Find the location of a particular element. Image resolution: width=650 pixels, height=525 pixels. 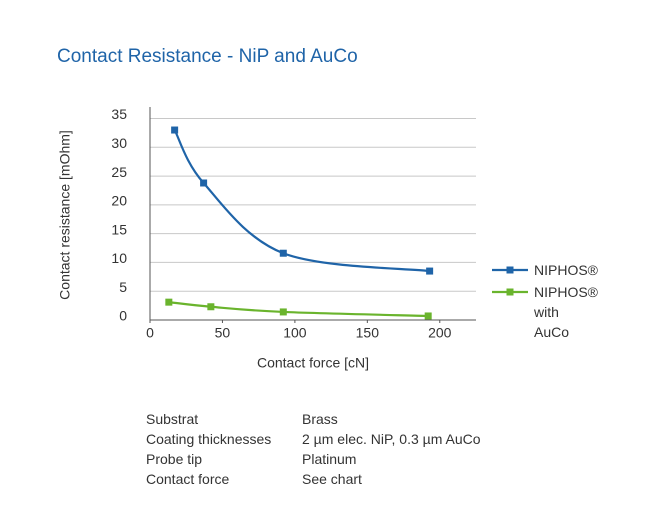

table-row: Probe tip Platinum is located at coordinates (313, 459).